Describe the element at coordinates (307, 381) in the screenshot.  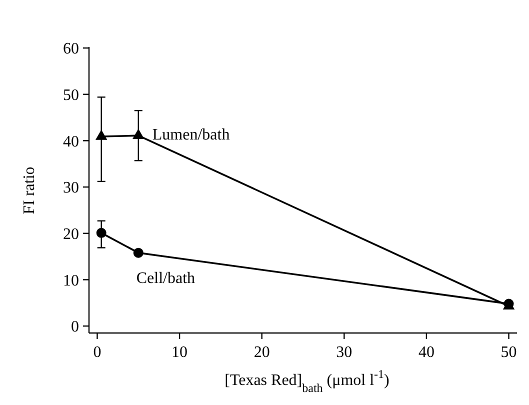
I see `x-axis-title: [Texas Red]$_{bath}$ (μmol l$^{-1}$)` at that location.